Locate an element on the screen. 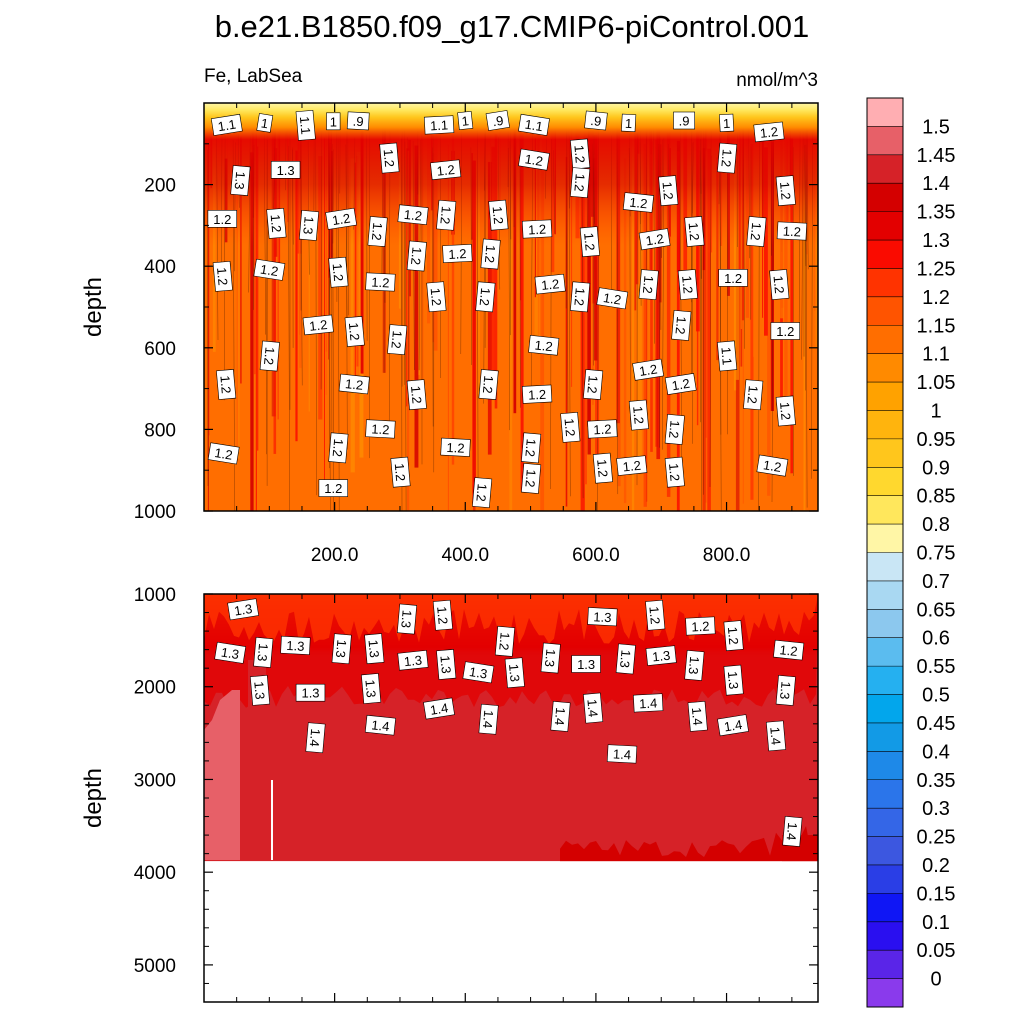  colorbar-label: 1.15 is located at coordinates (936, 326).